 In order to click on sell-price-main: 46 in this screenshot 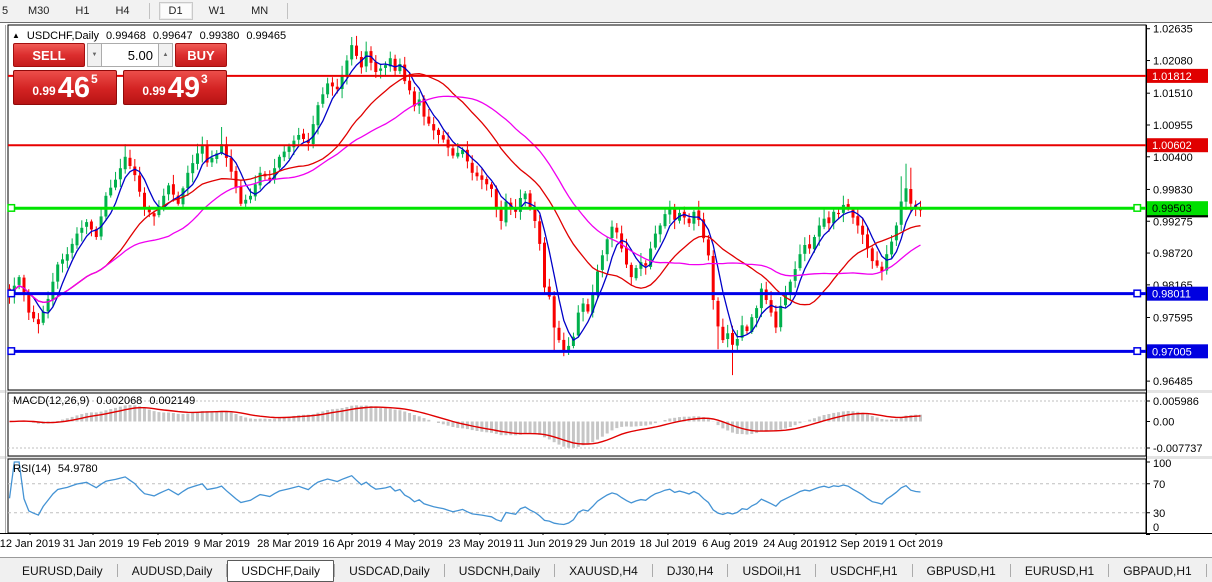, I will do `click(73, 88)`.